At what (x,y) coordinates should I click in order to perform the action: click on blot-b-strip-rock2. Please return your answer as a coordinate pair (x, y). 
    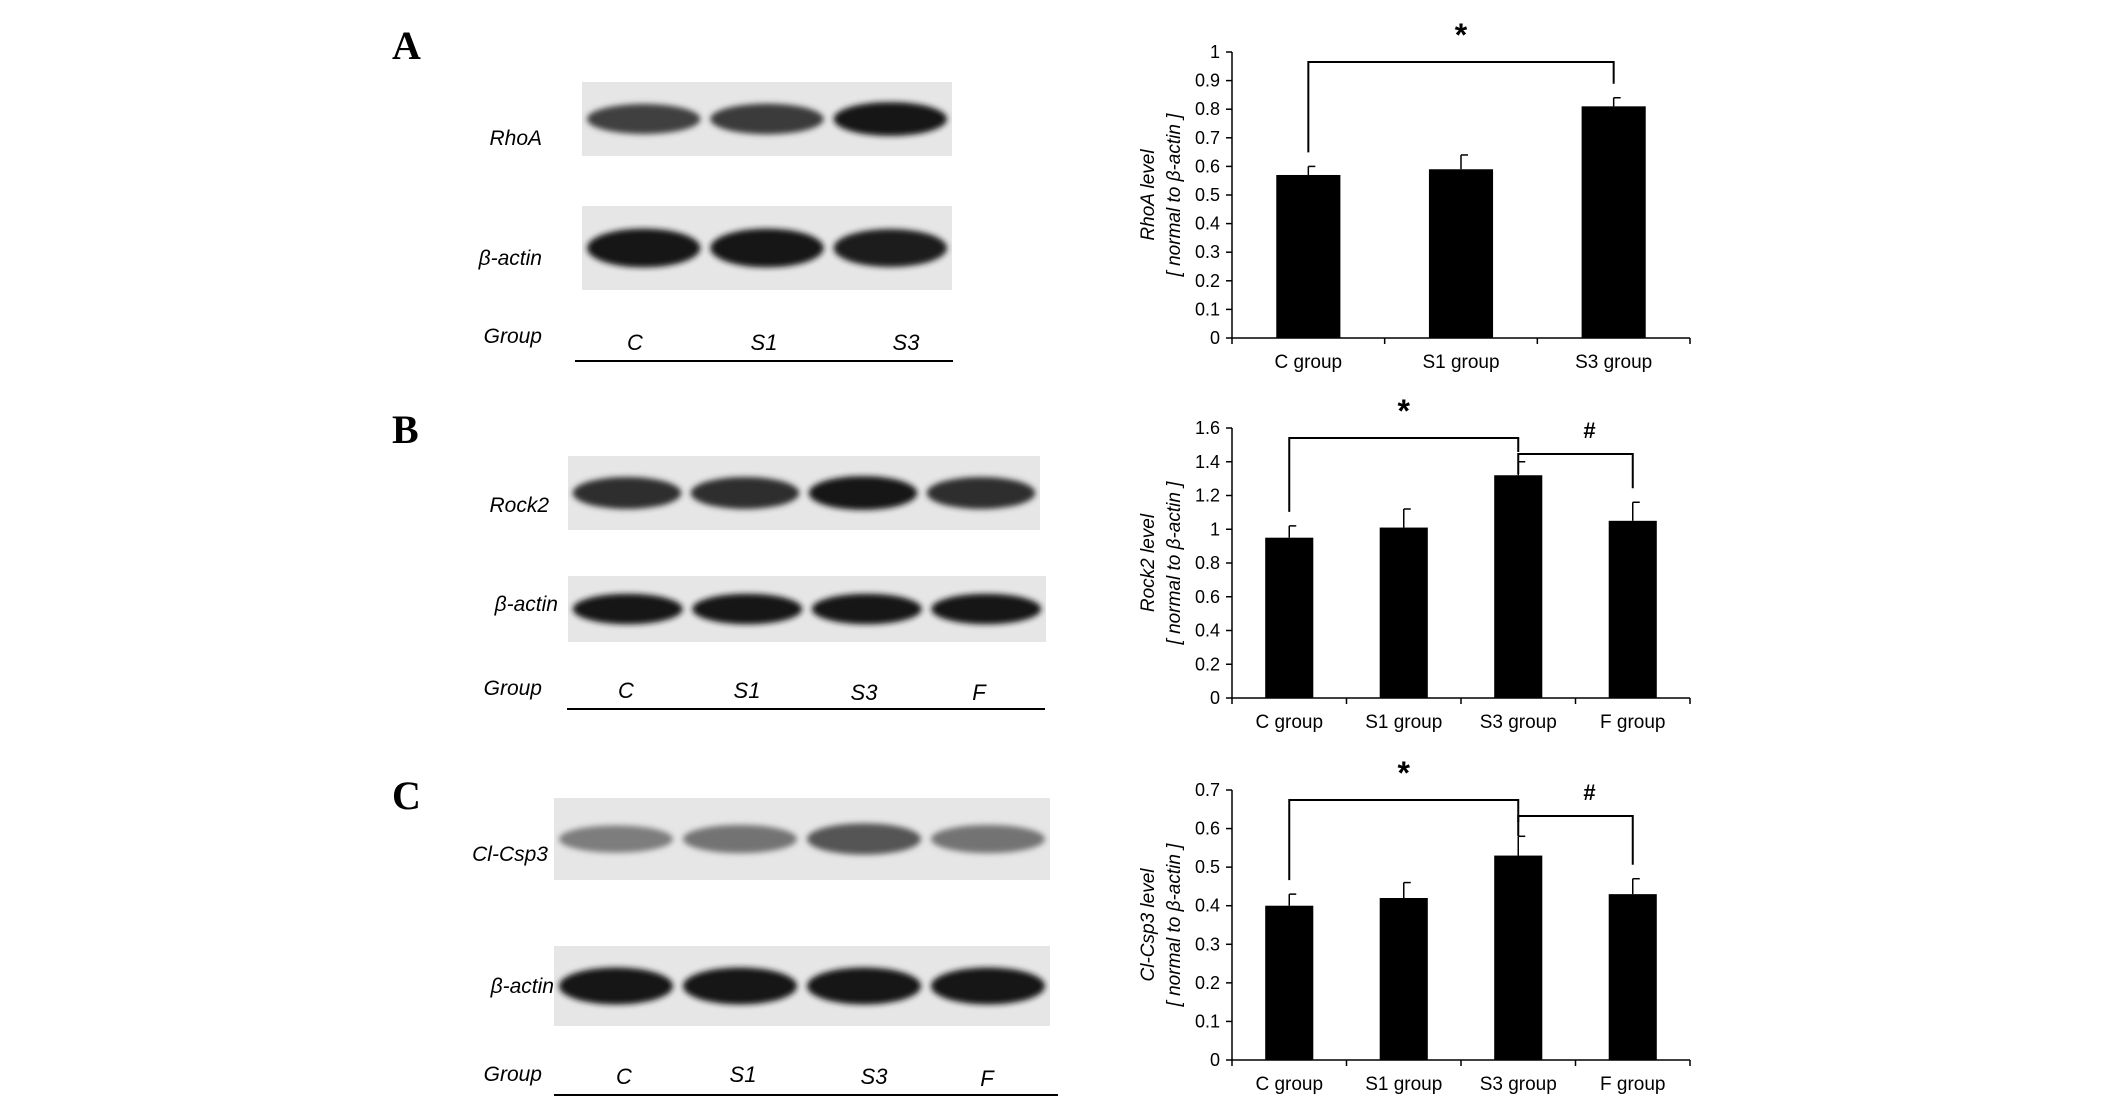
    Looking at the image, I should click on (804, 493).